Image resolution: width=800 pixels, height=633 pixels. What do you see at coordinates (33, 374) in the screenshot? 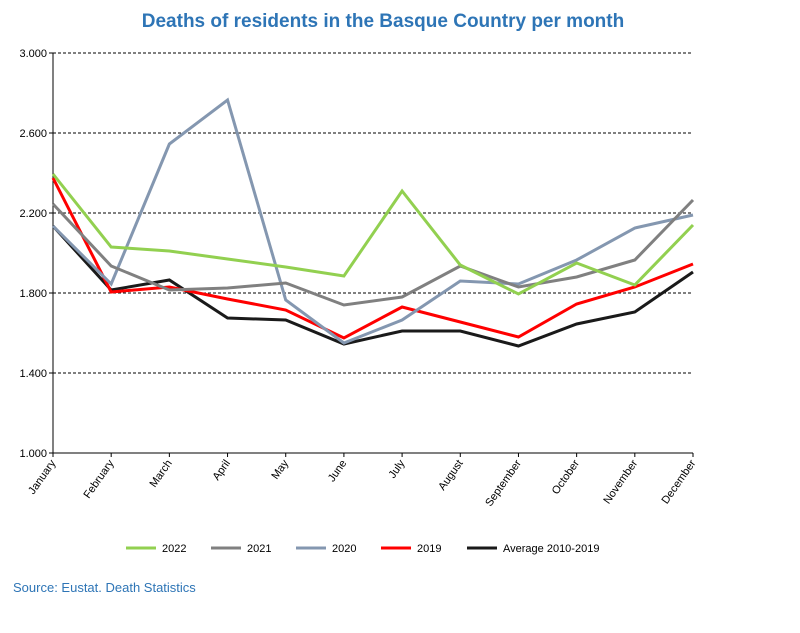
I see `y-tick-label: 1.400` at bounding box center [33, 374].